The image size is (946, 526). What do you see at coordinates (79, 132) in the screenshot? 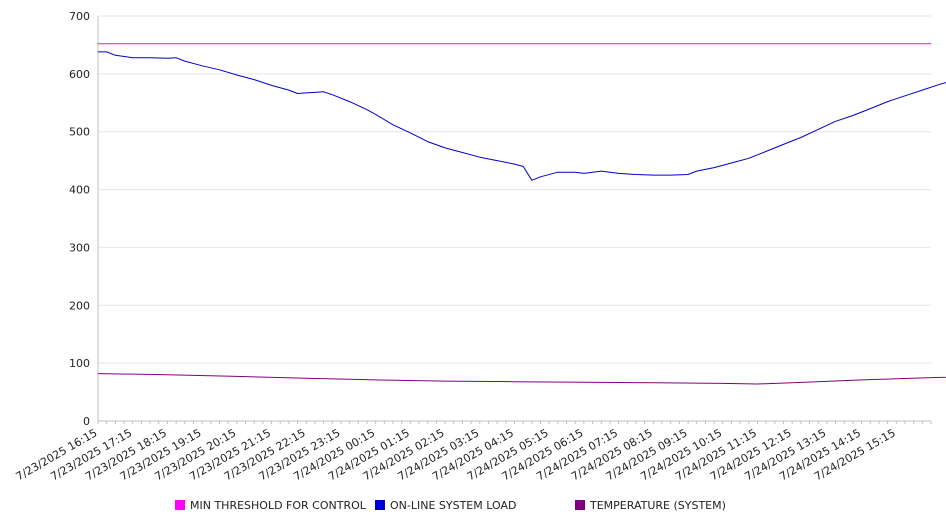
I see `y-tick-label: 500` at bounding box center [79, 132].